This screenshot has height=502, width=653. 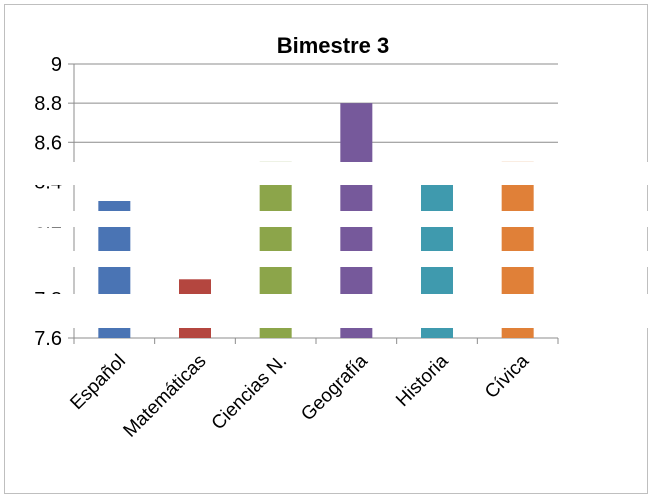 What do you see at coordinates (250, 393) in the screenshot?
I see `x-tick-label: Ciencias N.` at bounding box center [250, 393].